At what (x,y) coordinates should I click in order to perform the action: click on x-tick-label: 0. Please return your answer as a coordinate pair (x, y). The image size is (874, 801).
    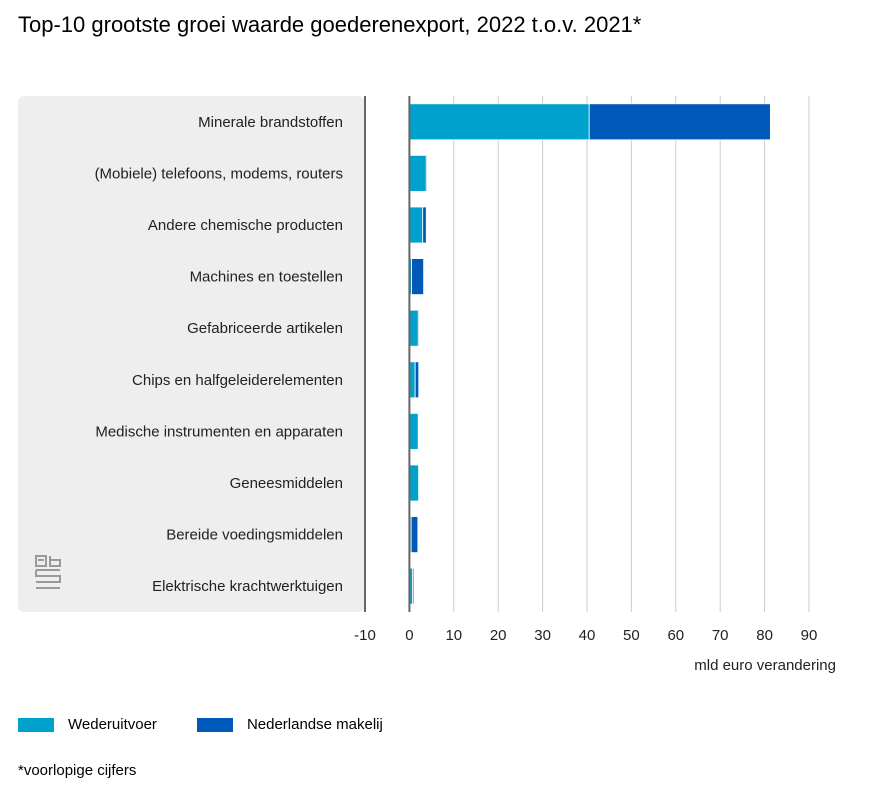
    Looking at the image, I should click on (409, 635).